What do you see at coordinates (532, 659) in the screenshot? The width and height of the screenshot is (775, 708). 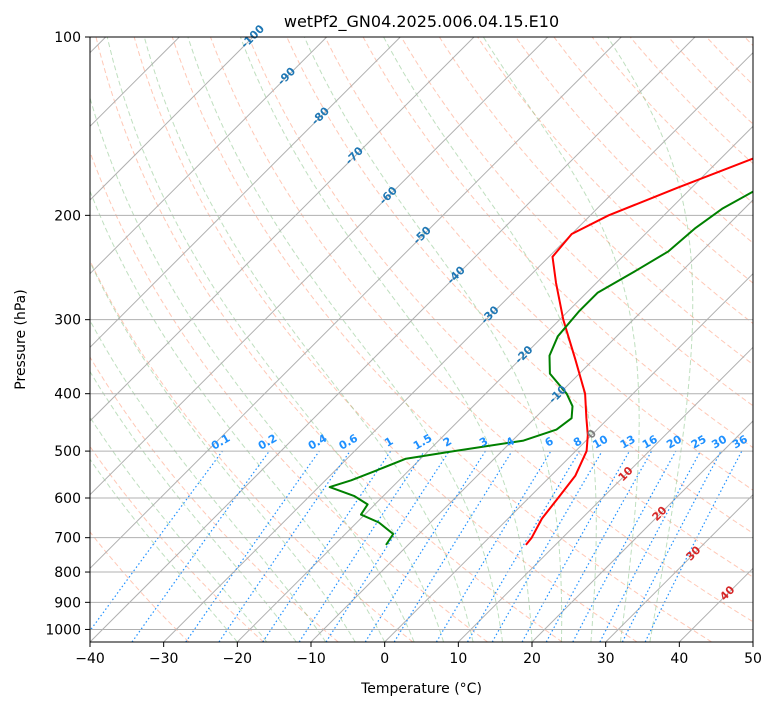 I see `x-tick-label: 20` at bounding box center [532, 659].